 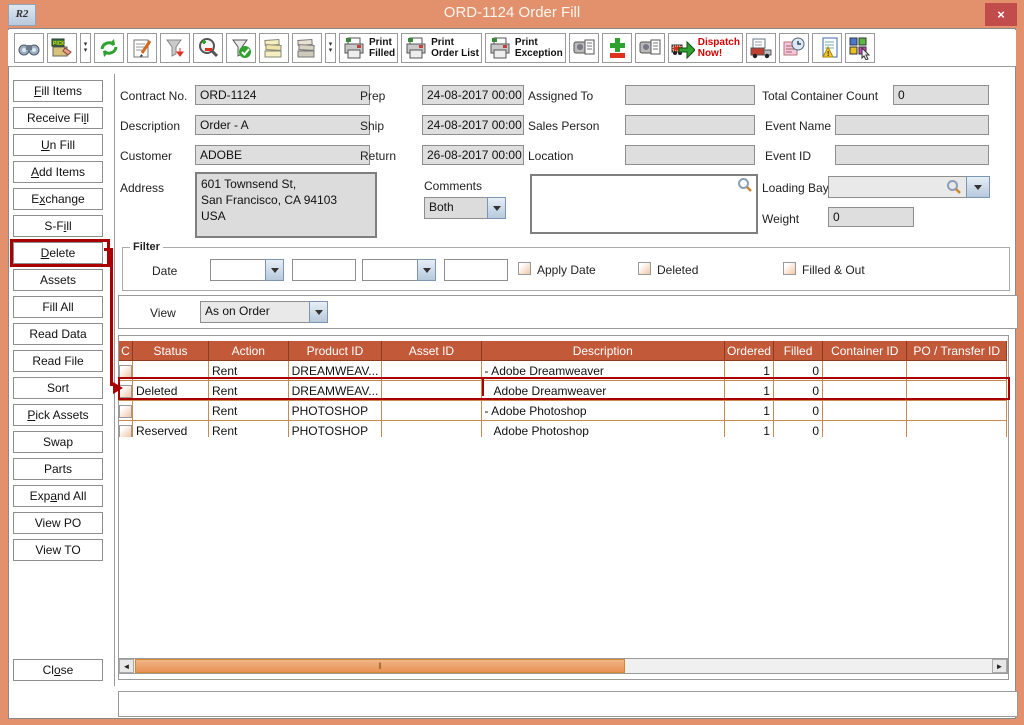 I want to click on scroll-right-icon: ►, so click(x=999, y=666).